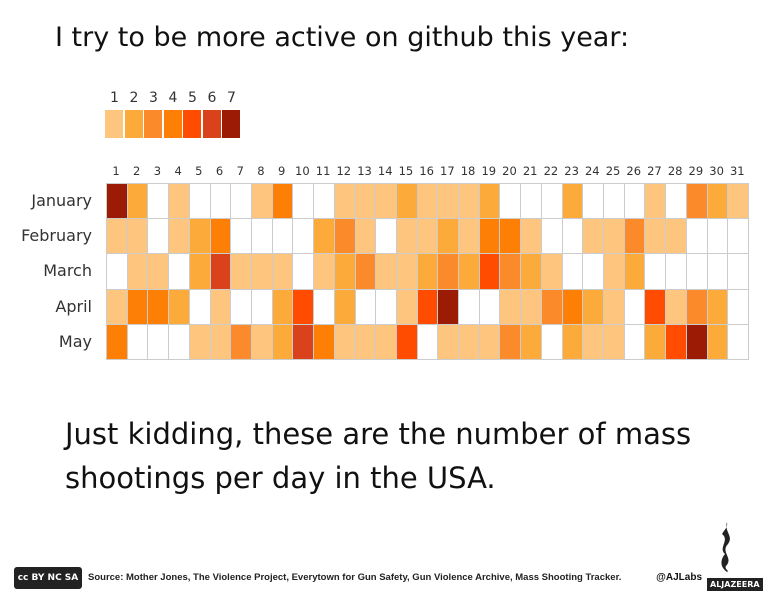 The image size is (770, 606). What do you see at coordinates (178, 171) in the screenshot?
I see `day-label: 4` at bounding box center [178, 171].